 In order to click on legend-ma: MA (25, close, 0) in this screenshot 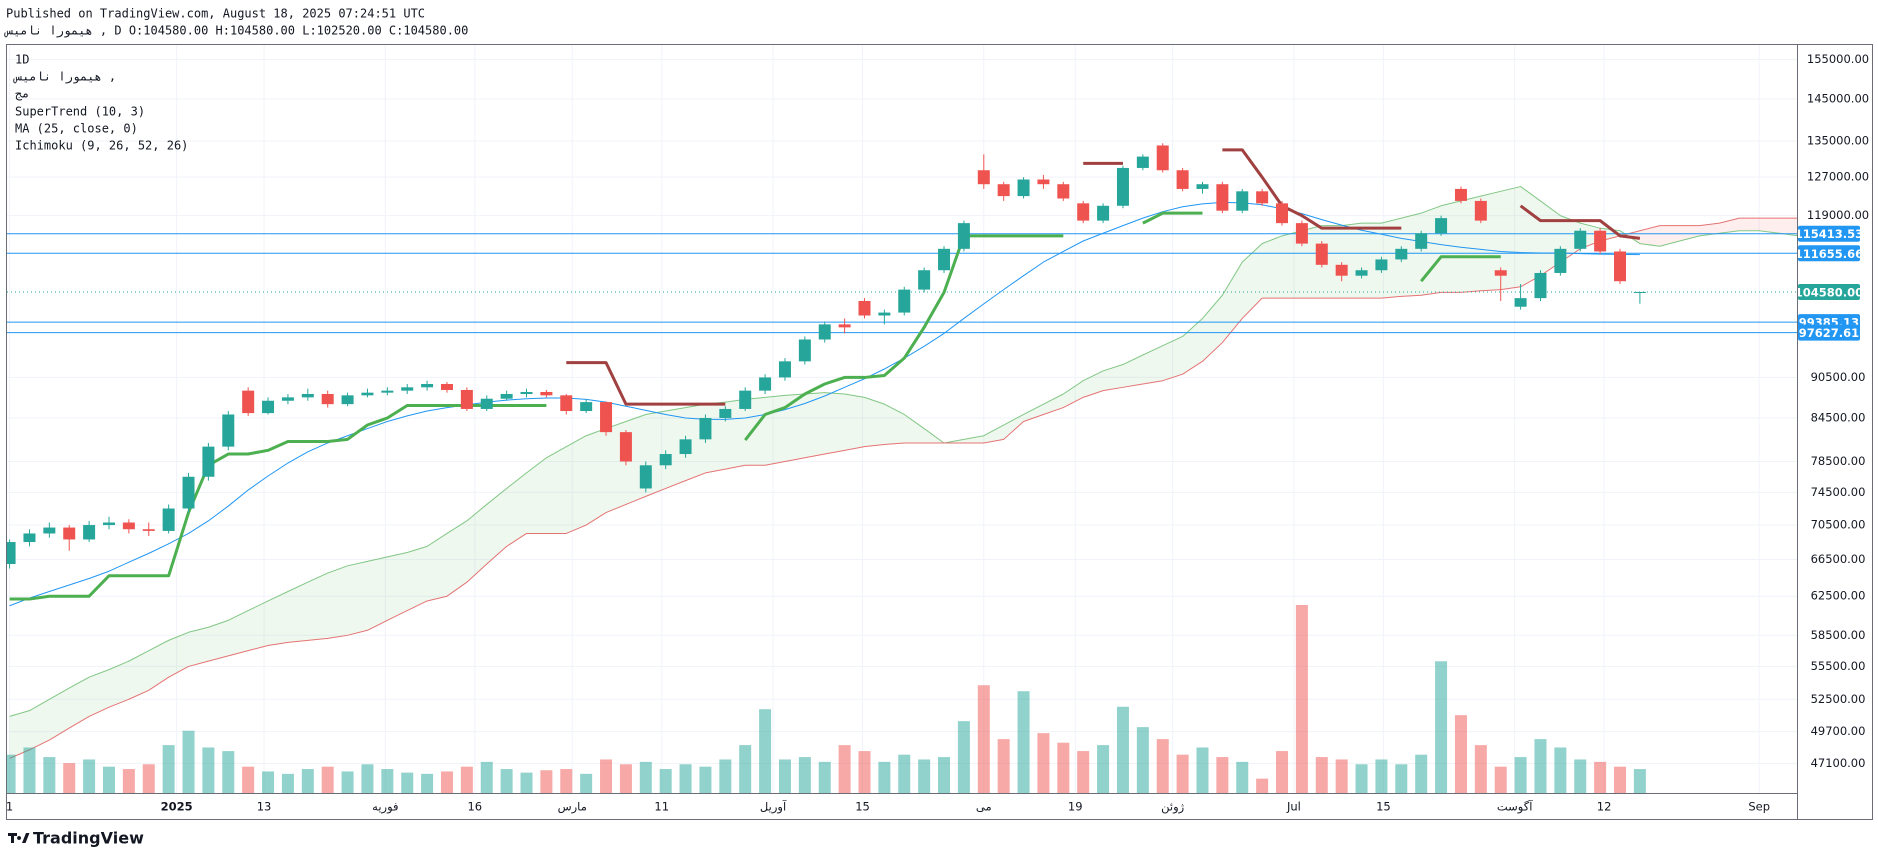, I will do `click(76, 129)`.